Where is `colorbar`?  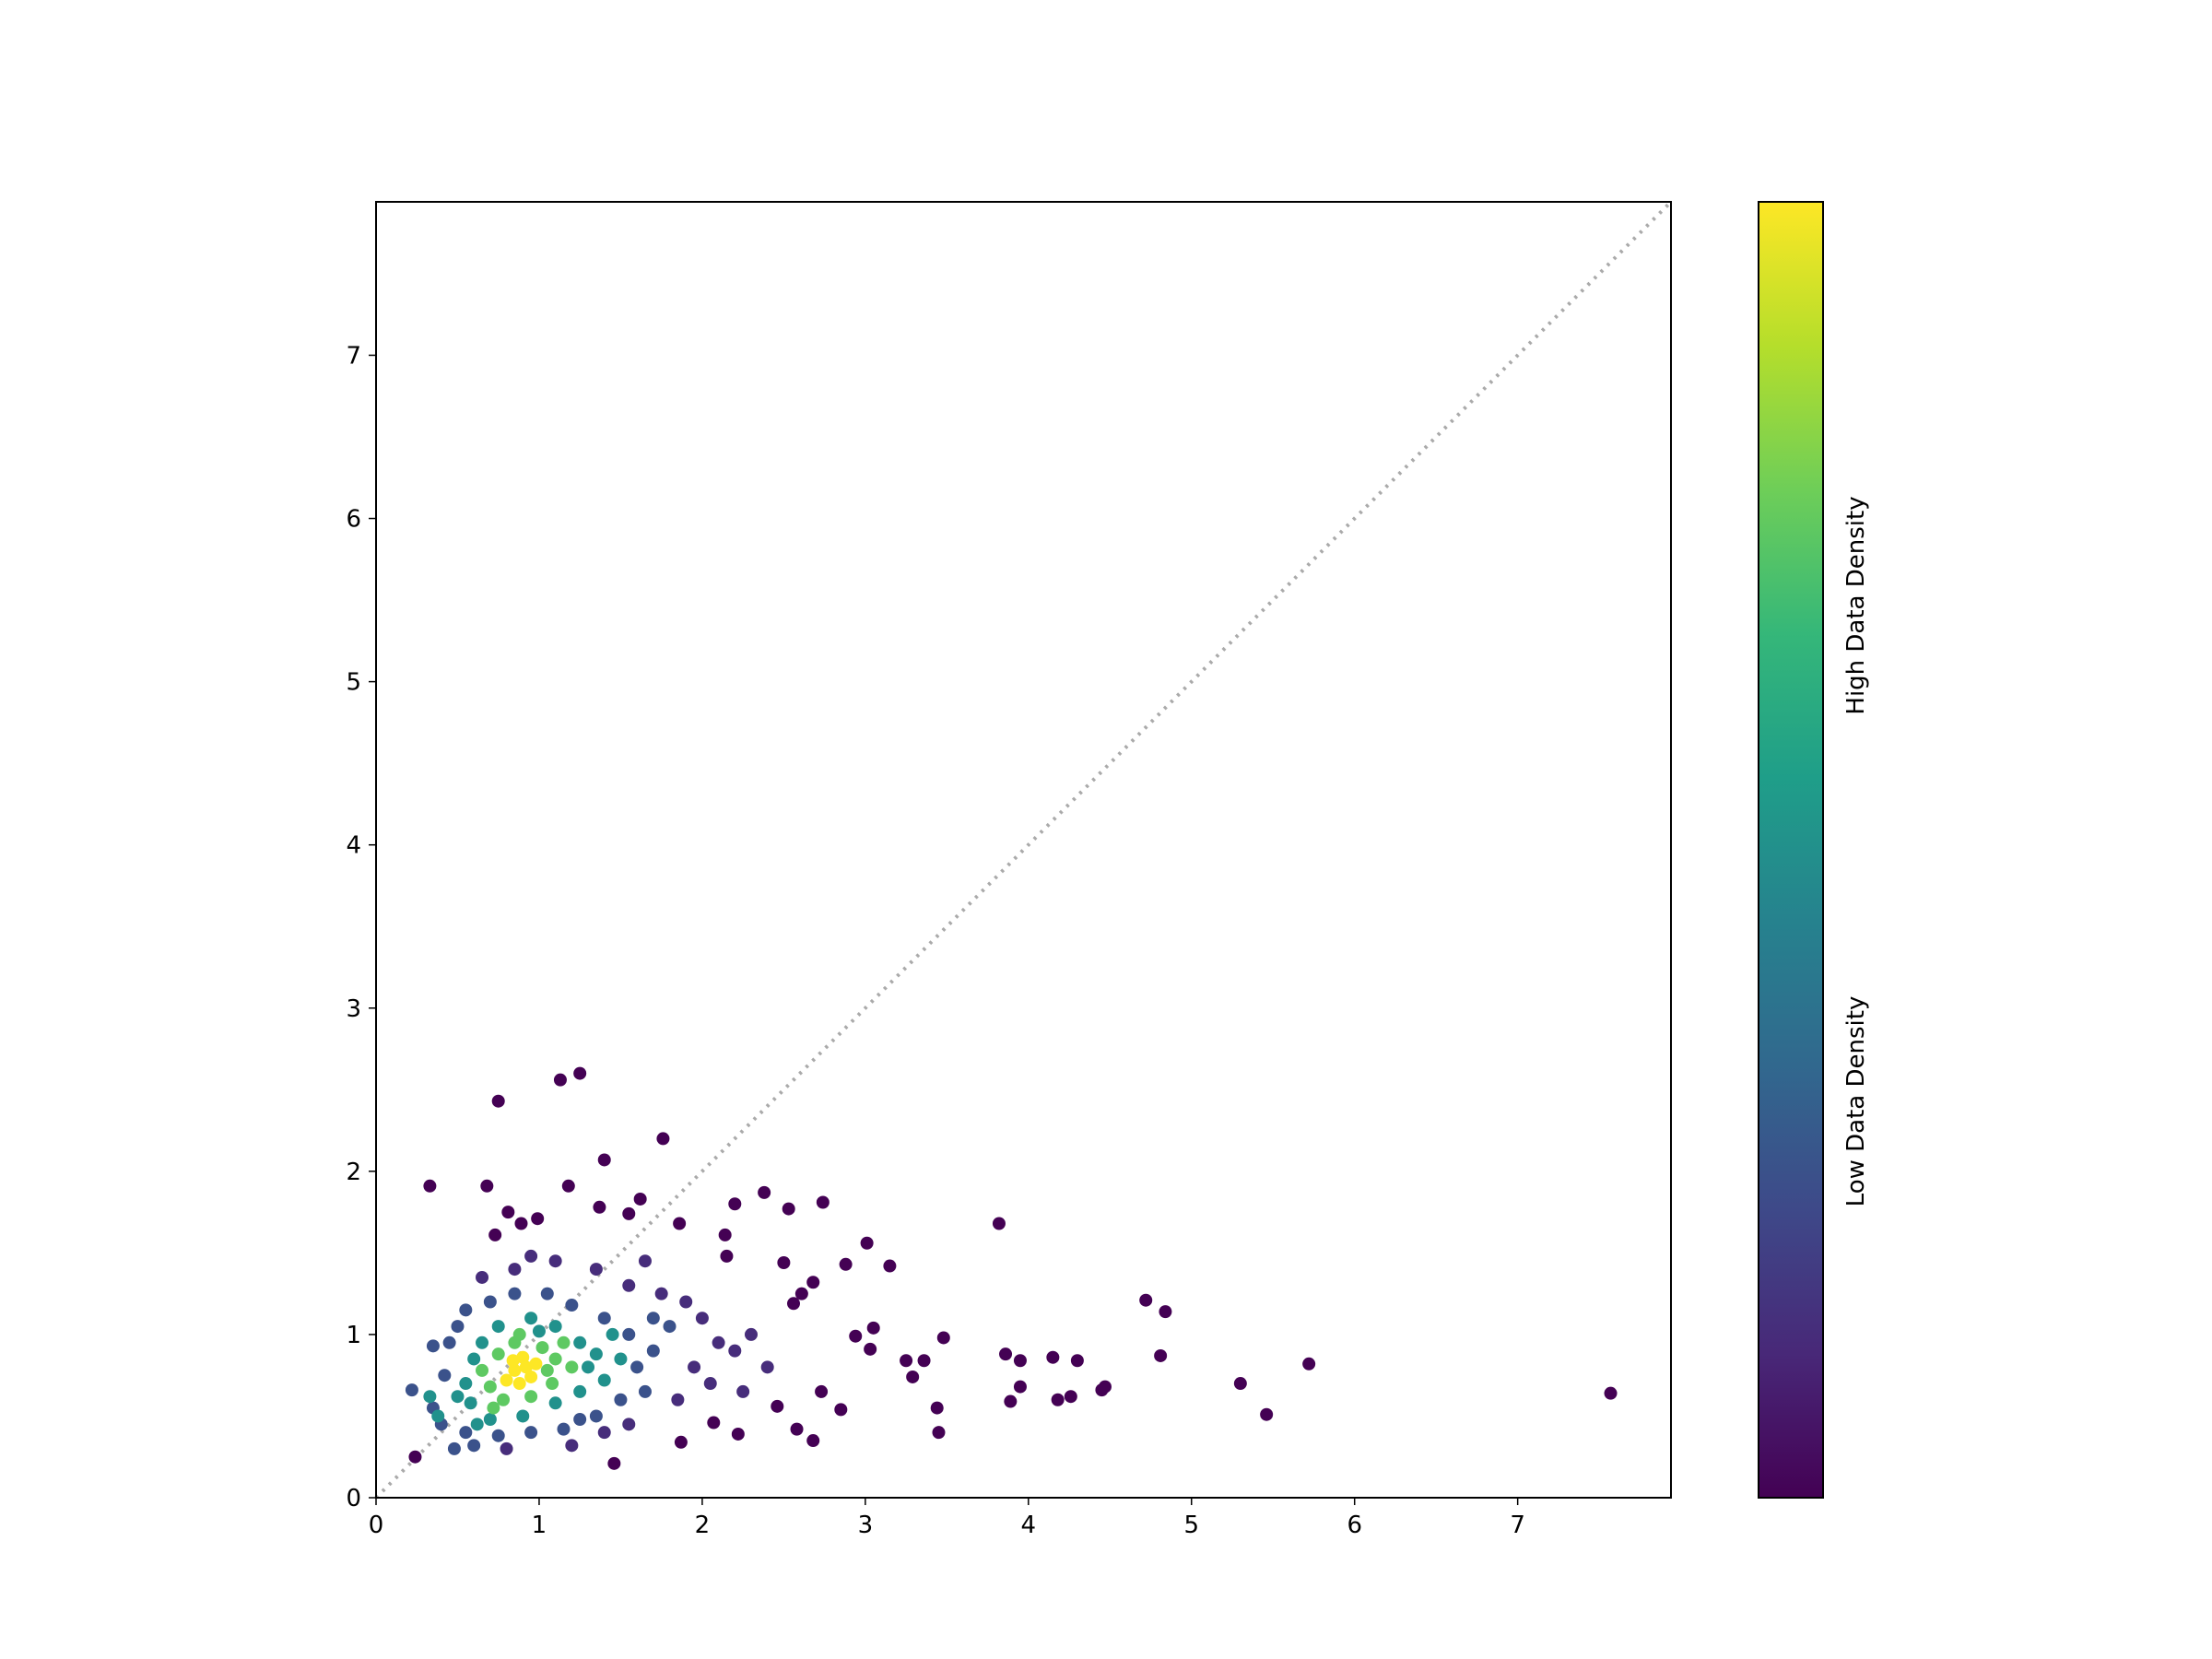 colorbar is located at coordinates (1791, 850).